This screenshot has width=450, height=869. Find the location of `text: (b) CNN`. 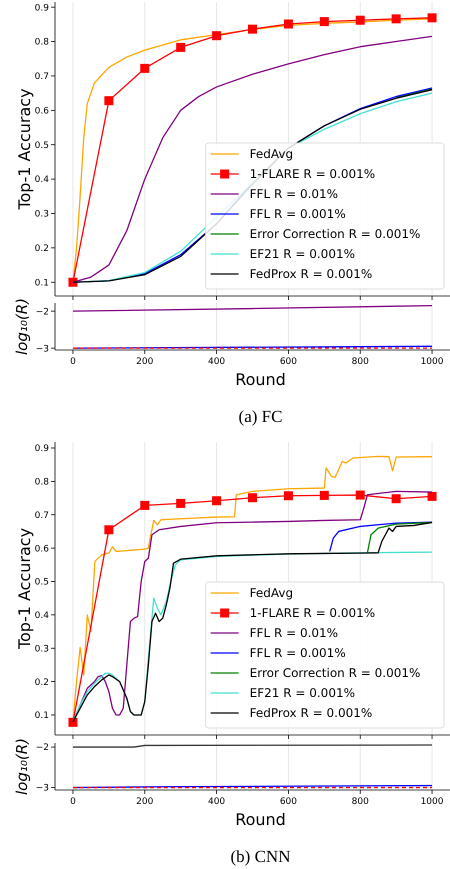

text: (b) CNN is located at coordinates (260, 856).